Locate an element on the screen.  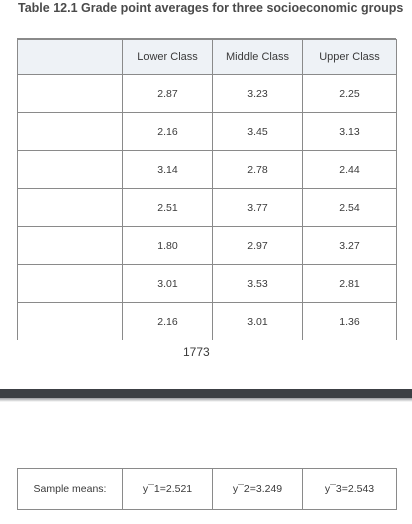
header-upper-class: Upper Class is located at coordinates (349, 57).